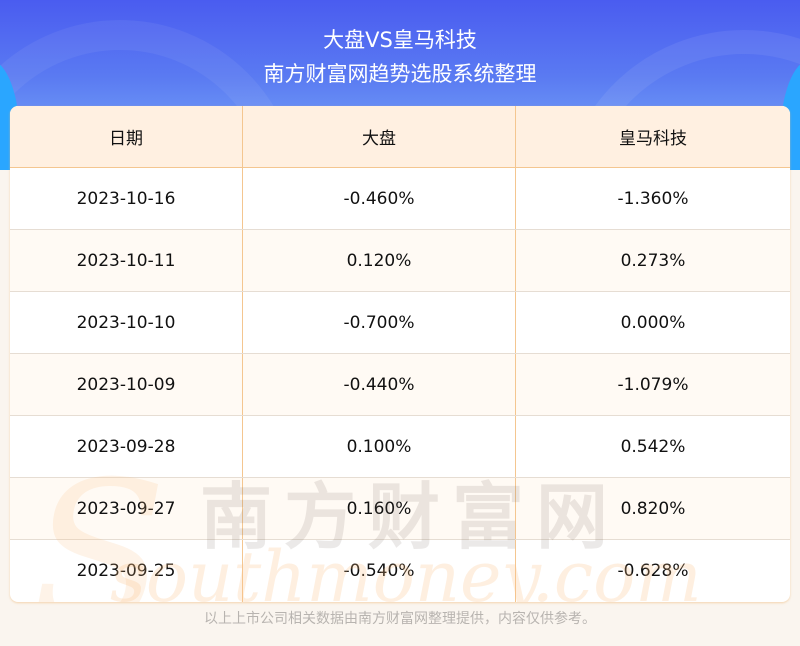  Describe the element at coordinates (379, 446) in the screenshot. I see `market-cell: 0.100%` at that location.